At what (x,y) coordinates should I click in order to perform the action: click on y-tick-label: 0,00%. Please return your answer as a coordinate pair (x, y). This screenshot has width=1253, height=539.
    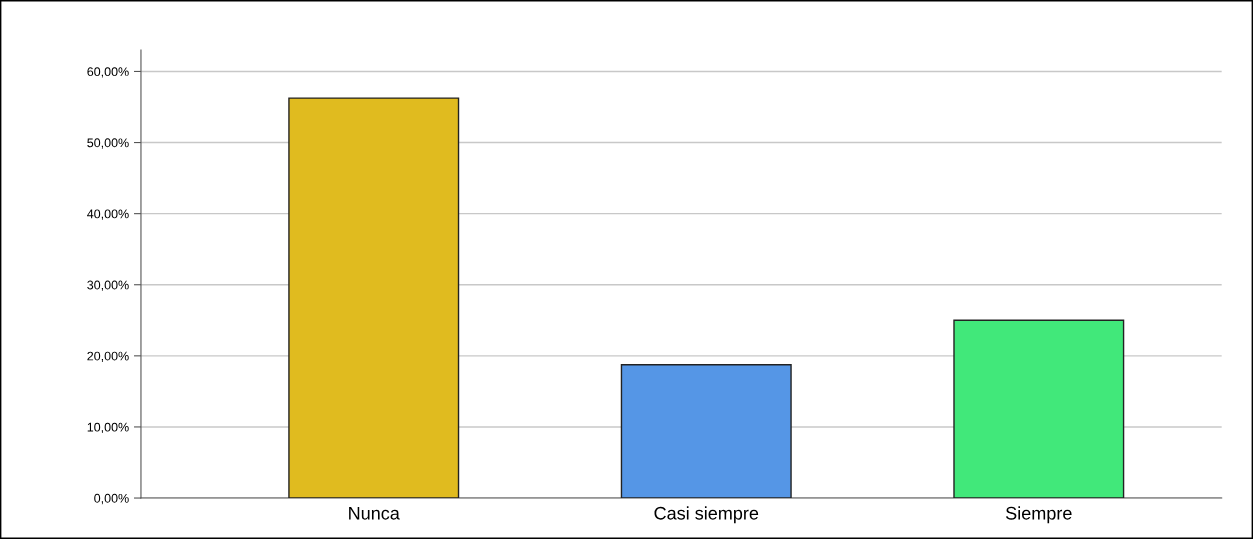
    Looking at the image, I should click on (111, 499).